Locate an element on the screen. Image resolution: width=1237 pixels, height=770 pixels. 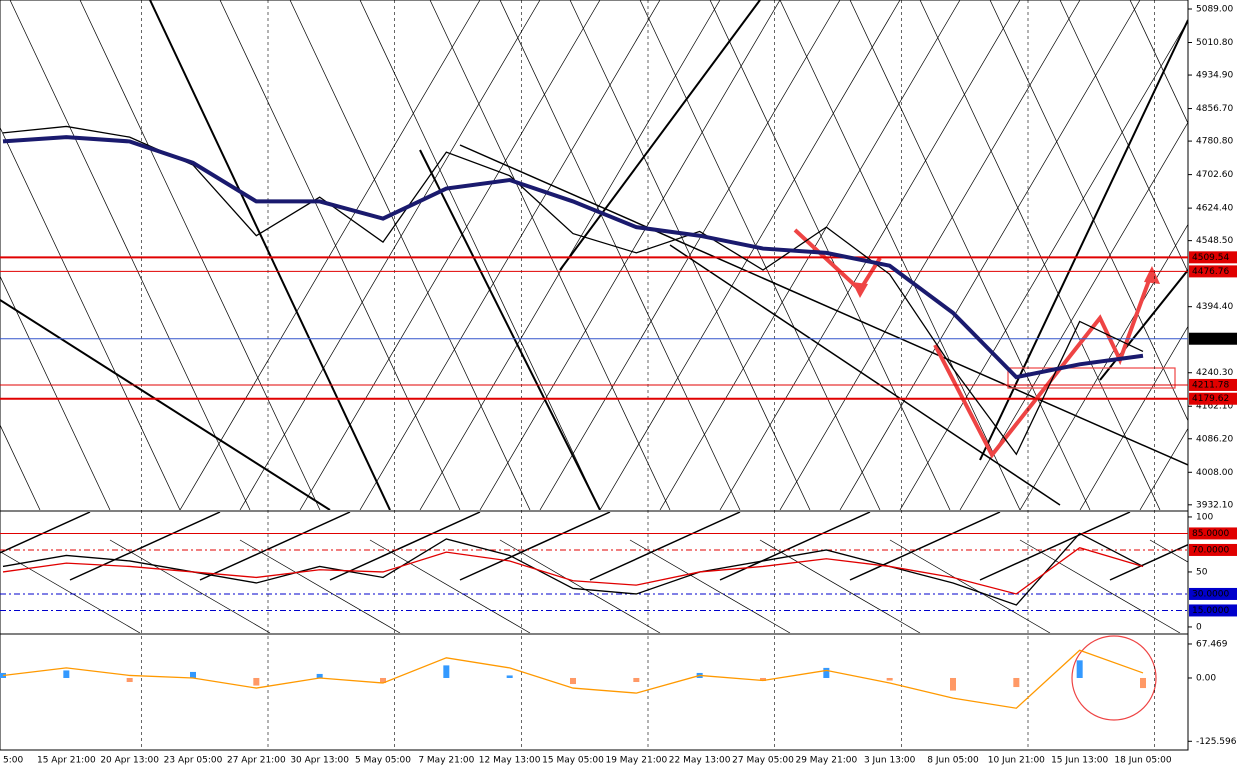
x-tick-label: 10 Jun 21:00 is located at coordinates (1016, 761).